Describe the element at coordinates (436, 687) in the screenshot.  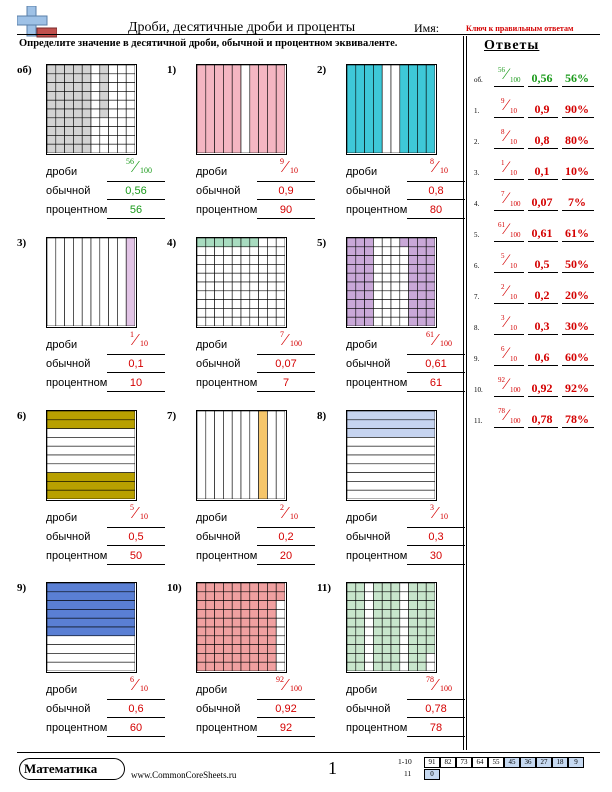
I see `fraction-answer: 78 ⁄ 100` at that location.